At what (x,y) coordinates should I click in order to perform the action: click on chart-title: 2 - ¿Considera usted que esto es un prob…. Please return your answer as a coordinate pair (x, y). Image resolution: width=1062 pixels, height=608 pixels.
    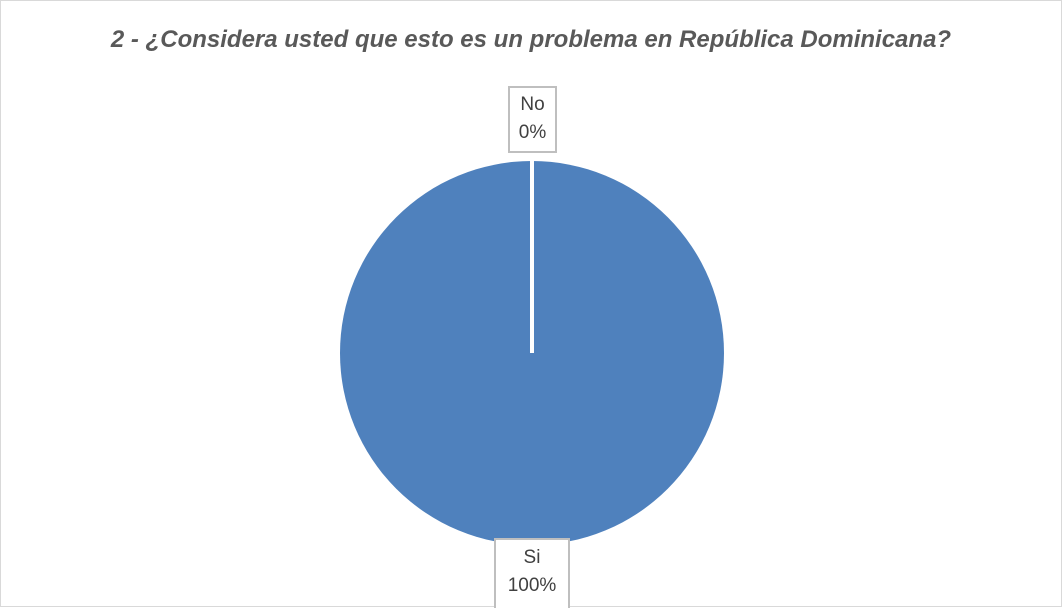
    Looking at the image, I should click on (531, 39).